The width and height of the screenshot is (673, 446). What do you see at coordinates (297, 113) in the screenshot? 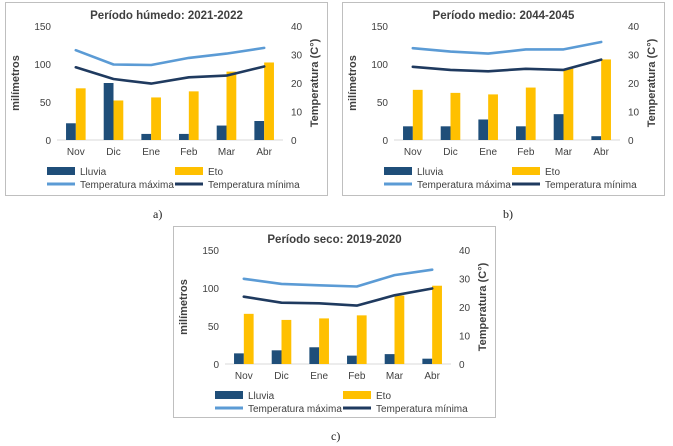
I see `y-right-tick-label: 10` at bounding box center [297, 113].